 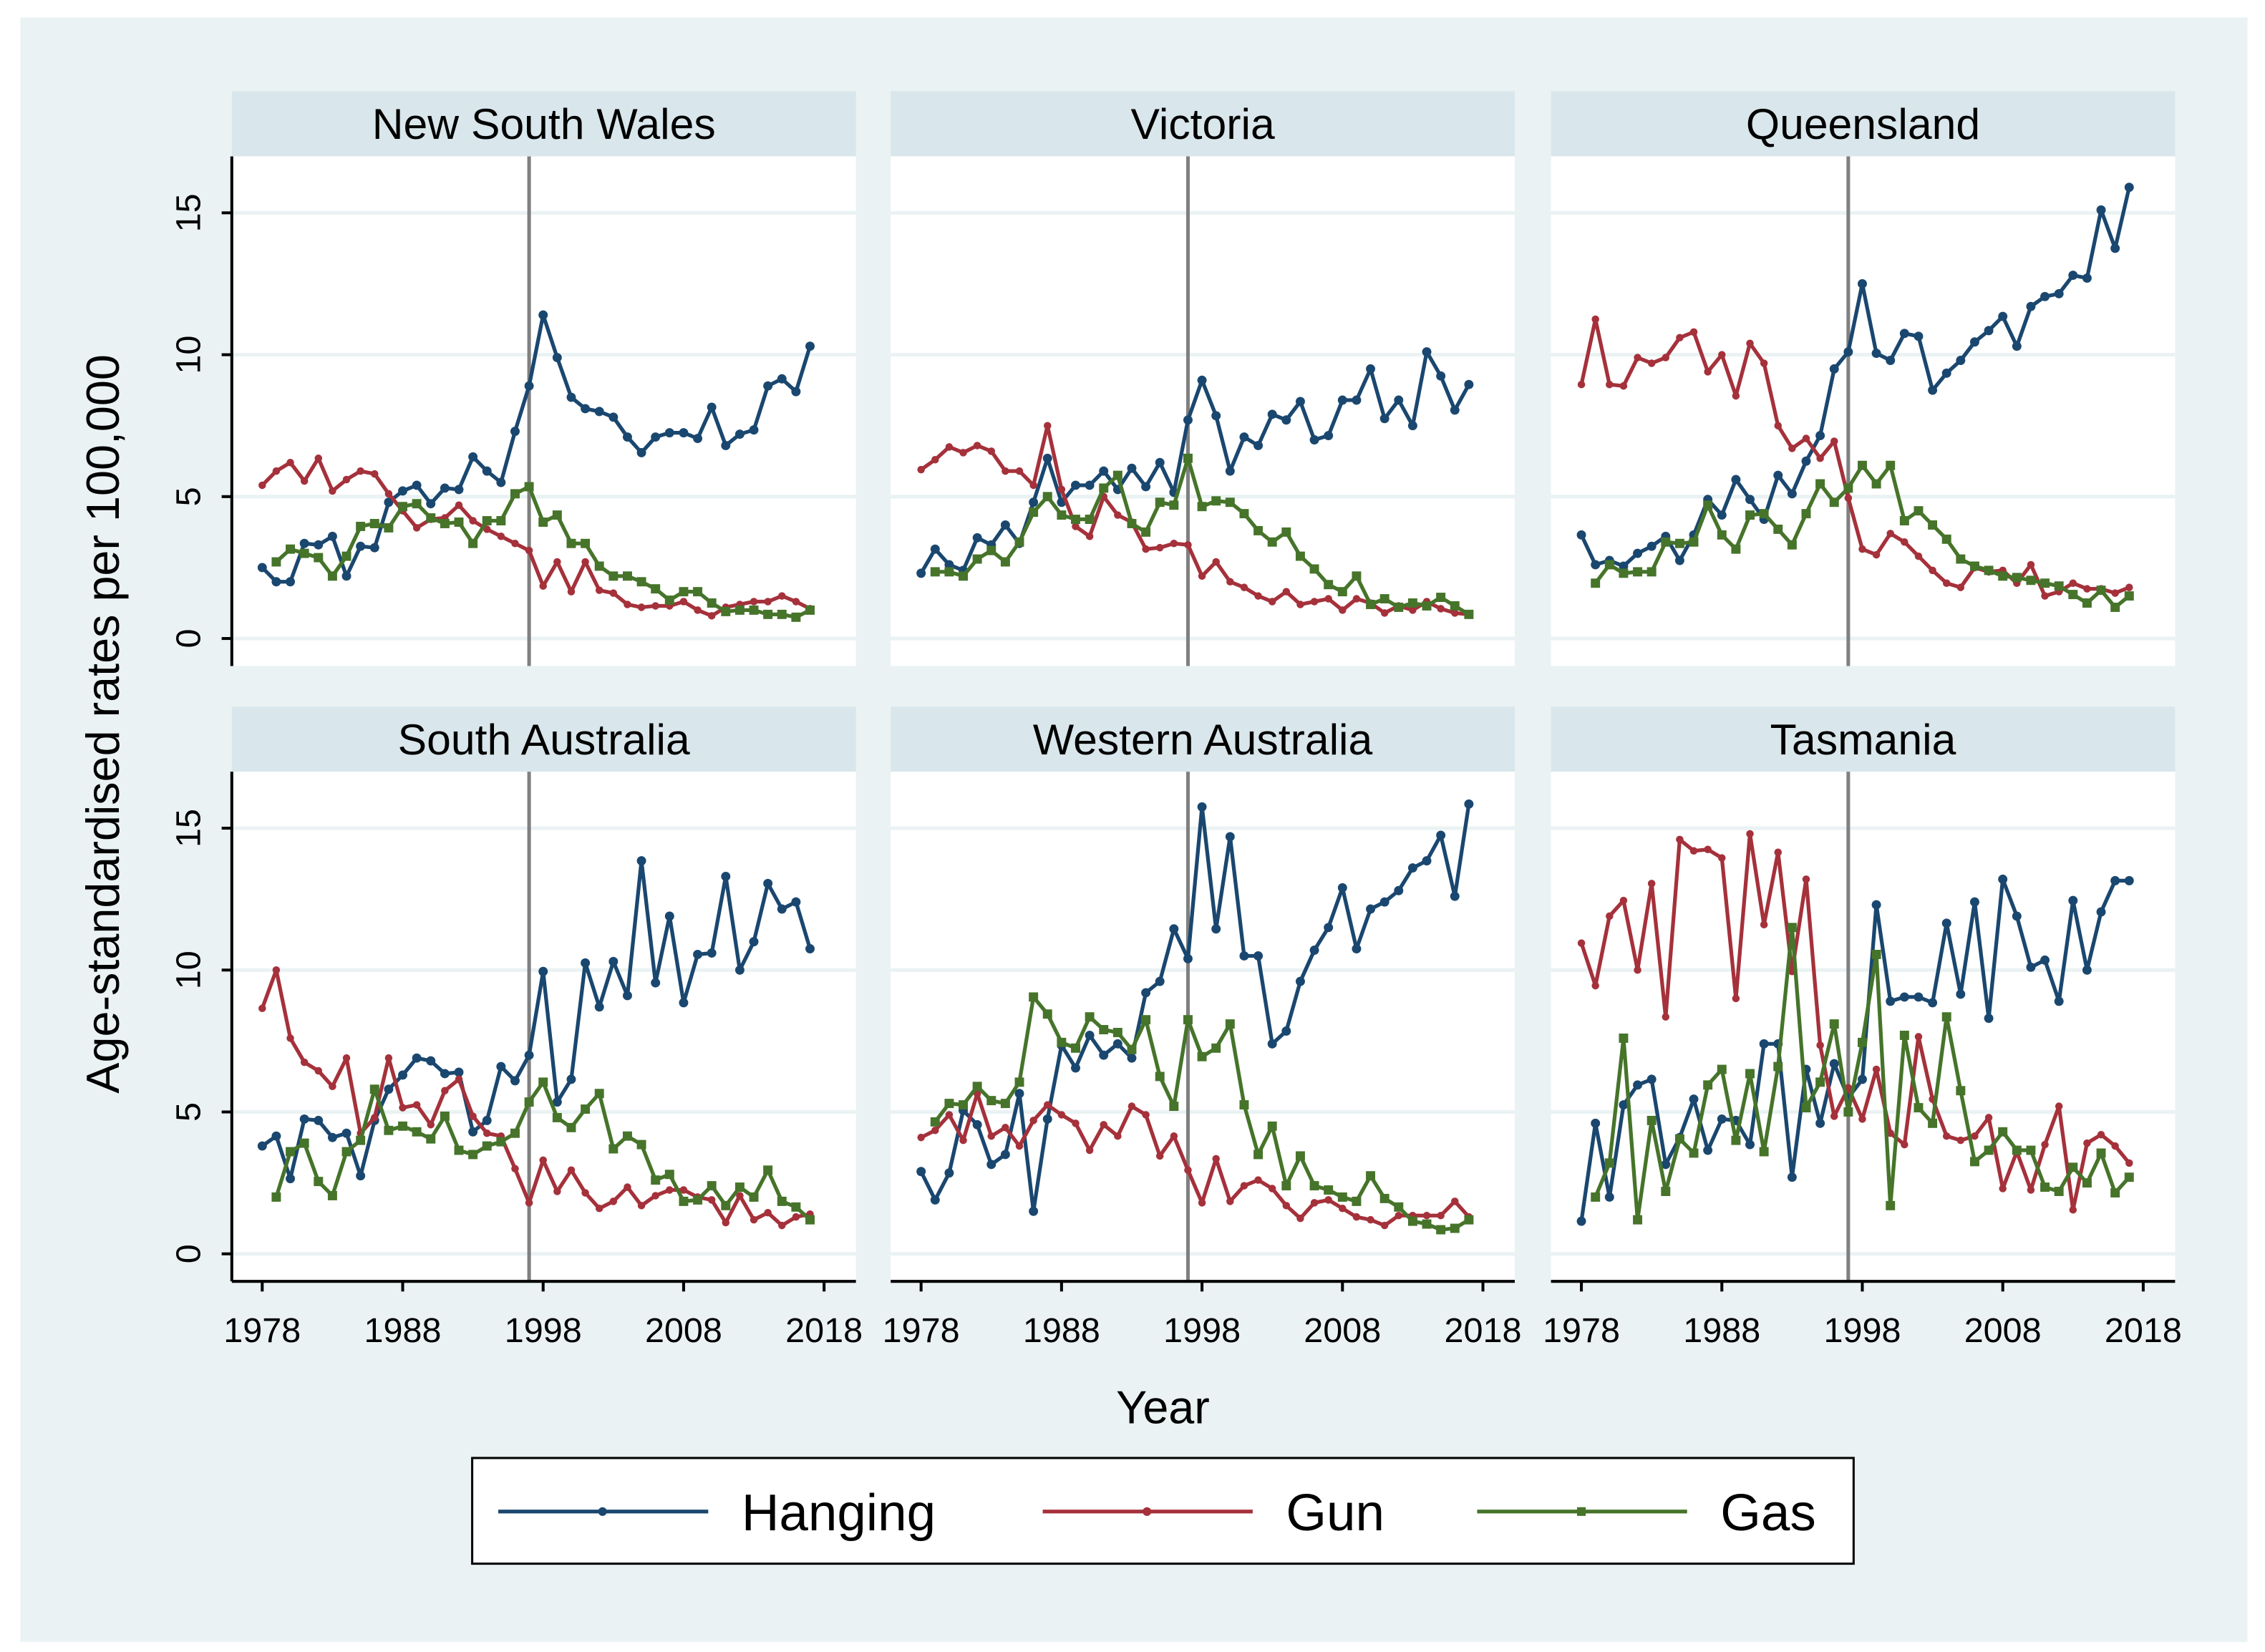 I want to click on x-tick-label: 2018, so click(x=2143, y=1330).